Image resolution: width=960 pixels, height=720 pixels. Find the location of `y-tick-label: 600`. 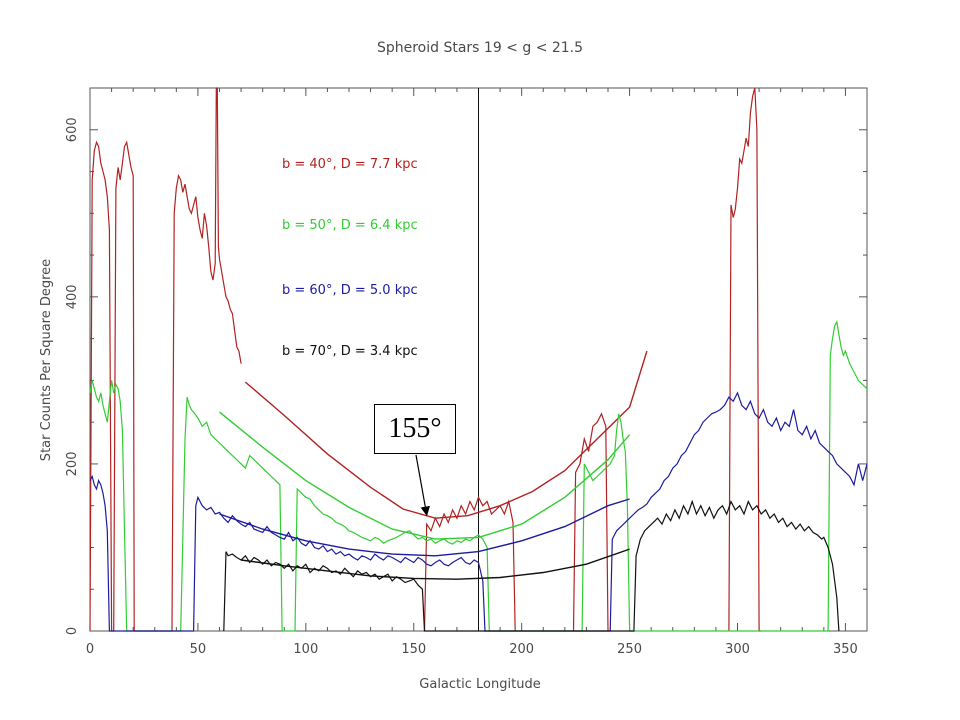

y-tick-label: 600 is located at coordinates (72, 129).